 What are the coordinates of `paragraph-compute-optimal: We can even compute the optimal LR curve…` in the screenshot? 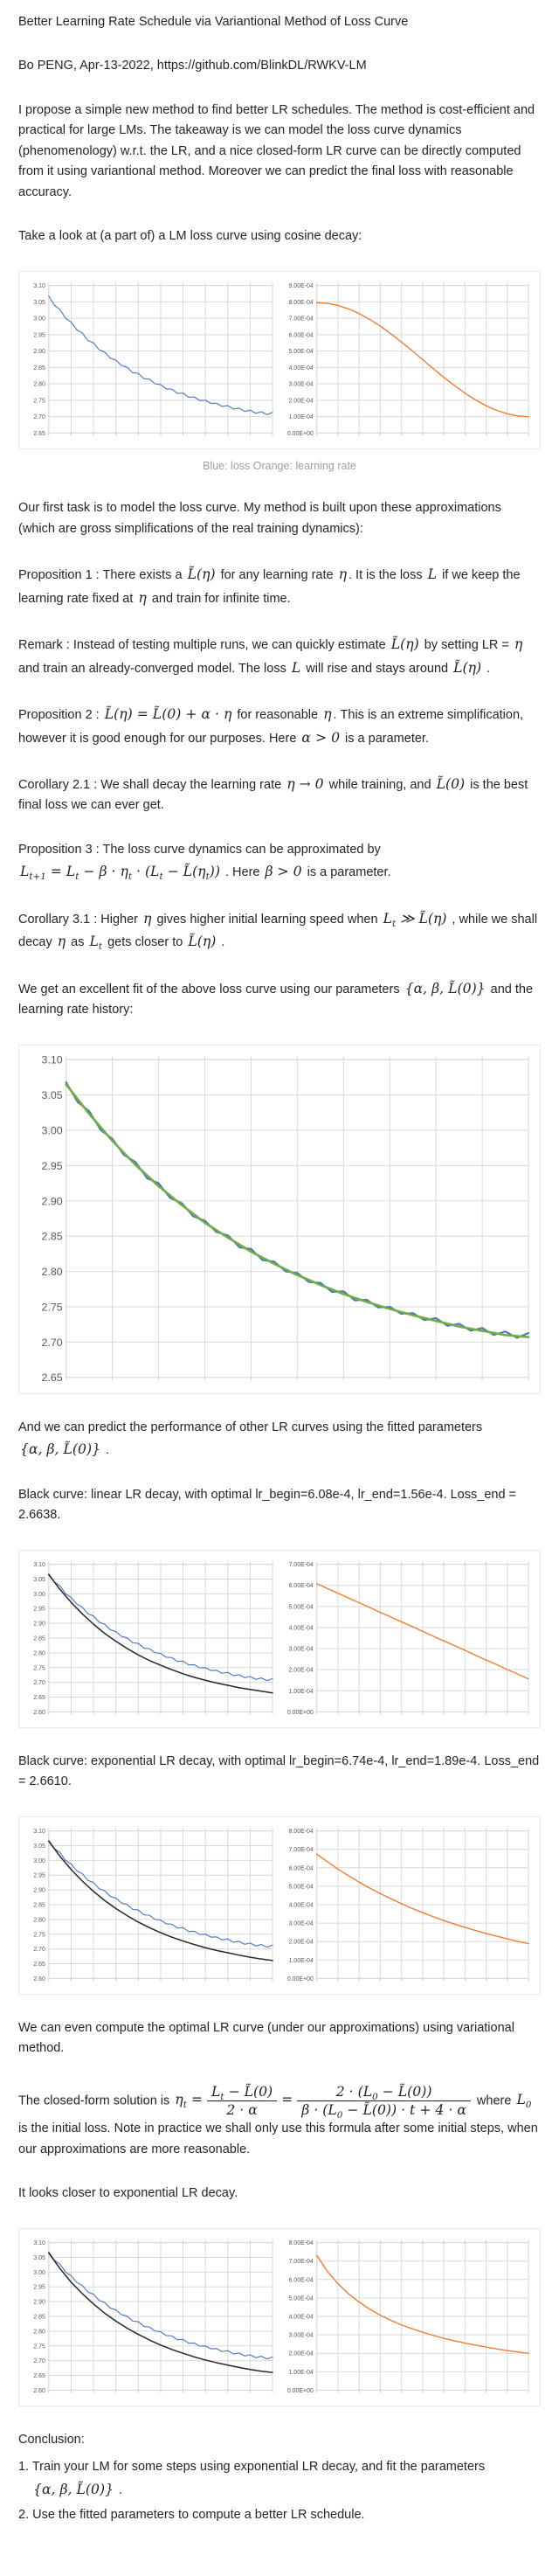 It's located at (266, 2038).